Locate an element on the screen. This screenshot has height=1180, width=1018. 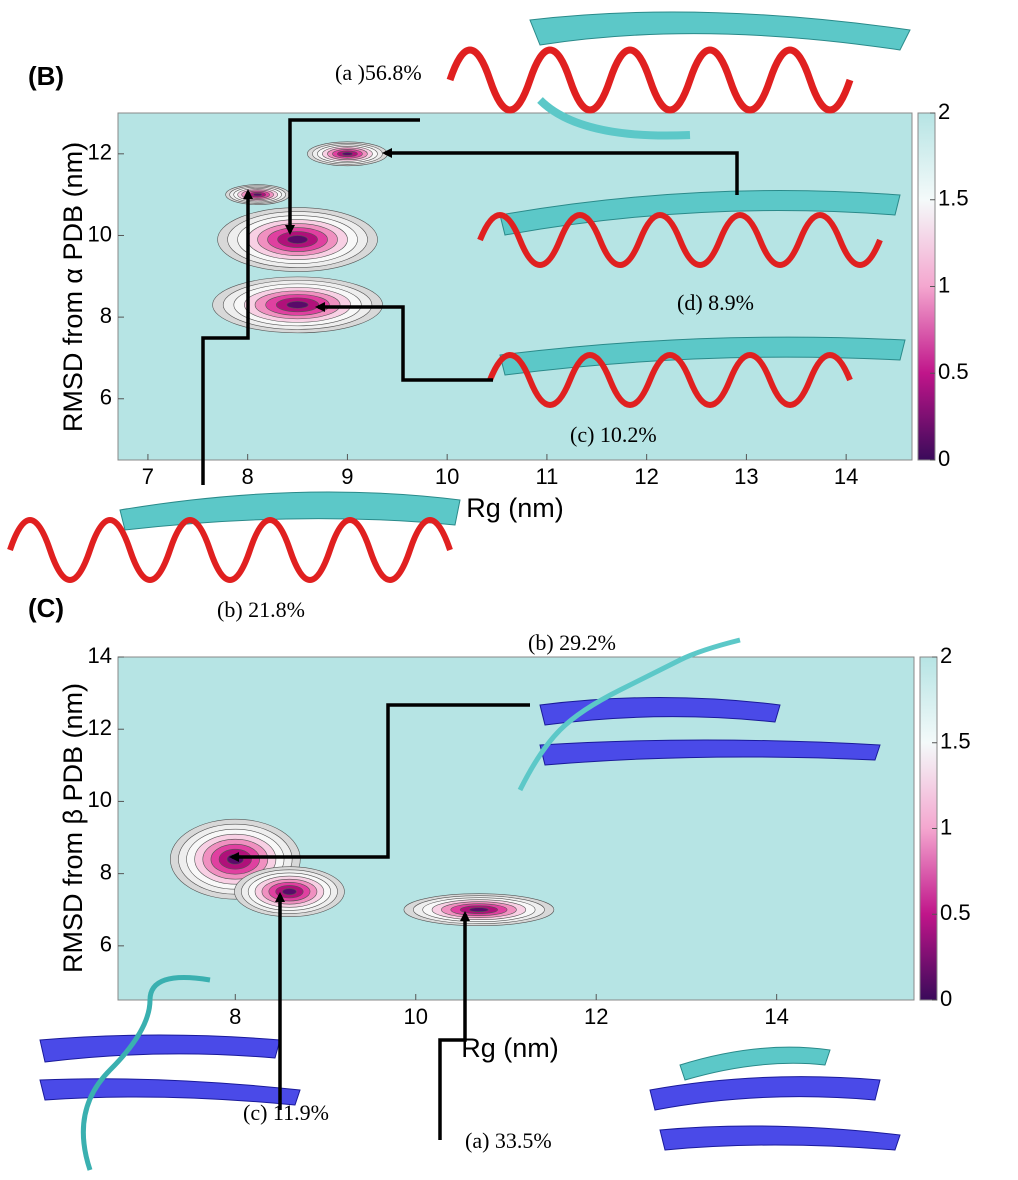
annotation: (a) 33.5% is located at coordinates (508, 1140).